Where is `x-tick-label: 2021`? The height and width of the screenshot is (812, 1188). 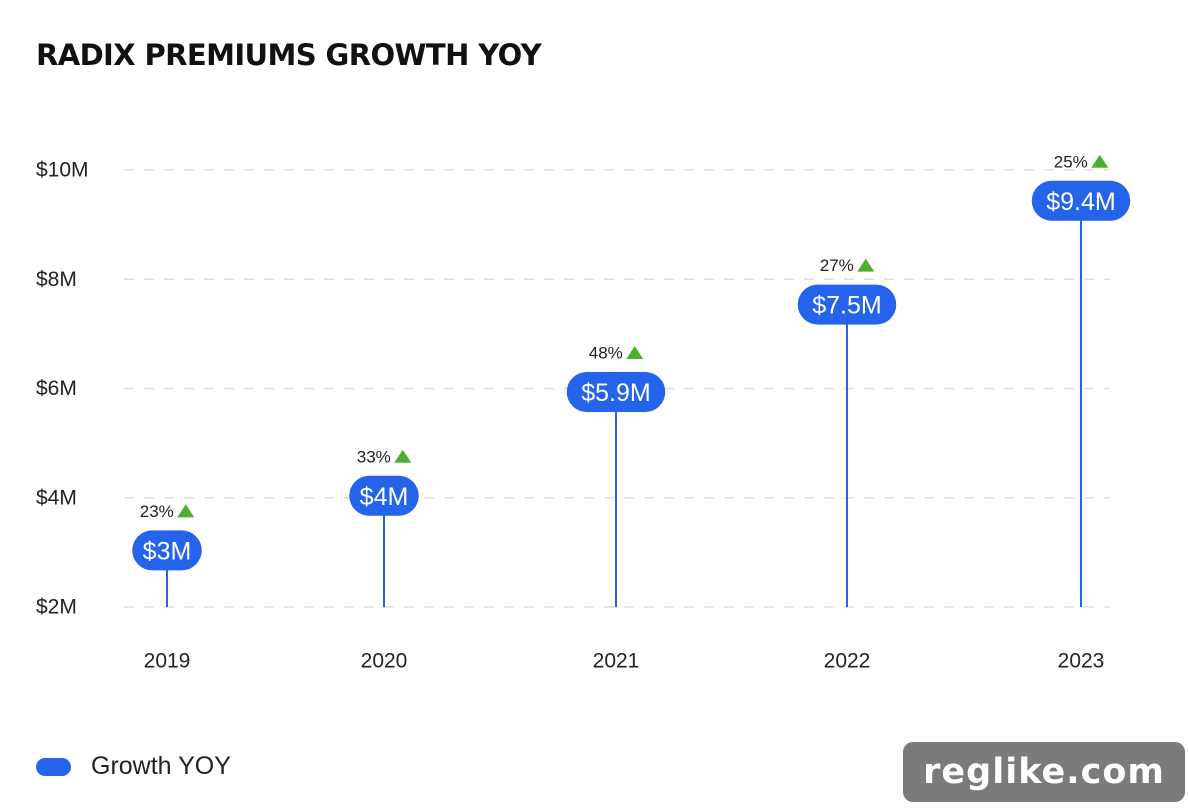 x-tick-label: 2021 is located at coordinates (616, 661).